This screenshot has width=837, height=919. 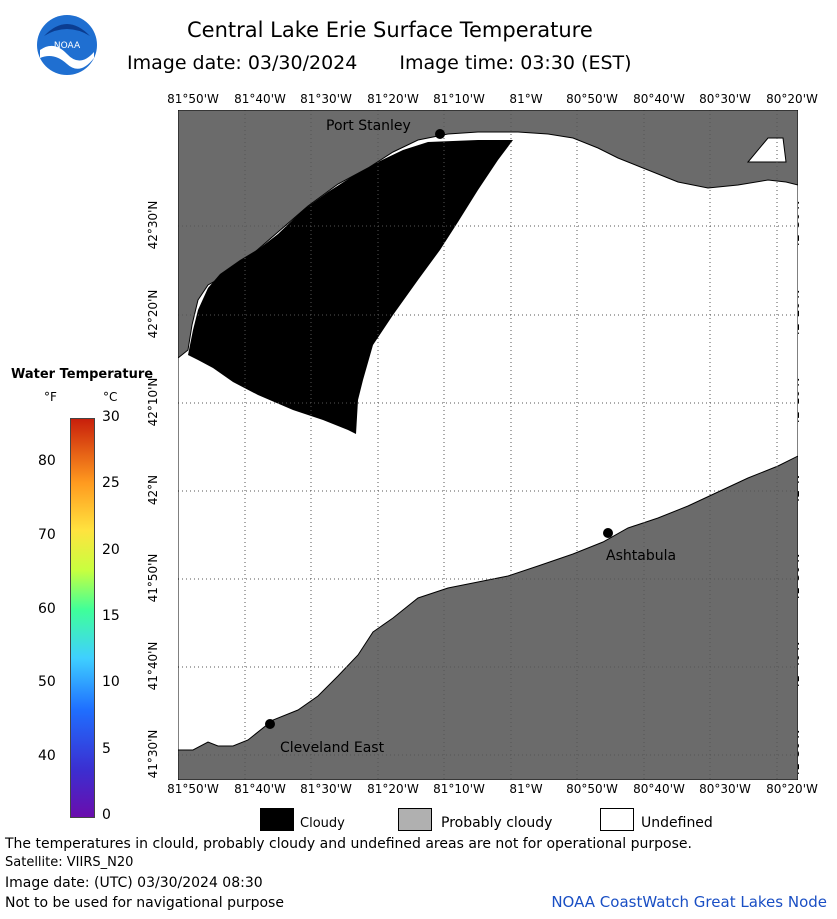 I want to click on swatch-cloudy, so click(x=277, y=819).